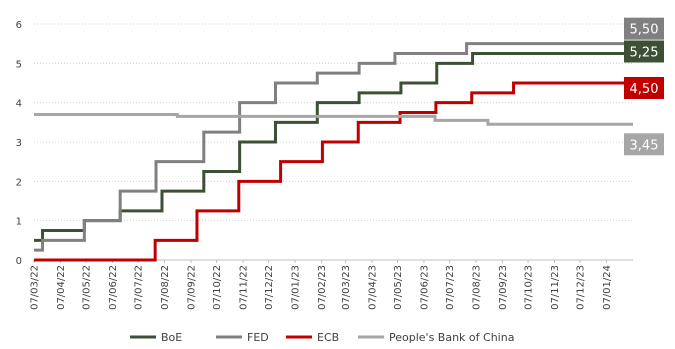 This screenshot has width=675, height=349. Describe the element at coordinates (156, 337) in the screenshot. I see `legend-item-0: BoE` at that location.